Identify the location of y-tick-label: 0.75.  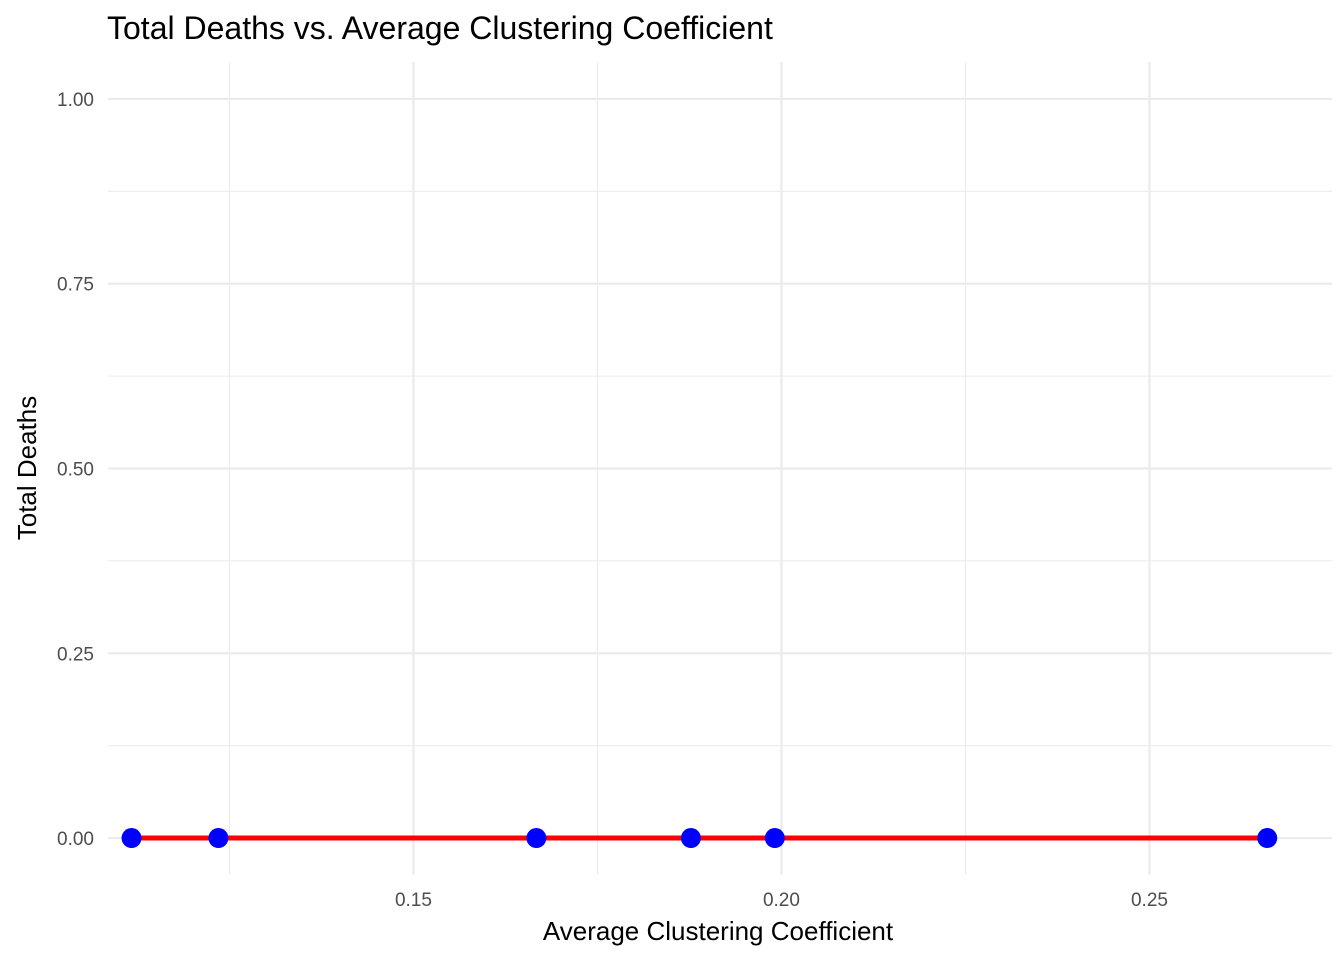
(75, 285).